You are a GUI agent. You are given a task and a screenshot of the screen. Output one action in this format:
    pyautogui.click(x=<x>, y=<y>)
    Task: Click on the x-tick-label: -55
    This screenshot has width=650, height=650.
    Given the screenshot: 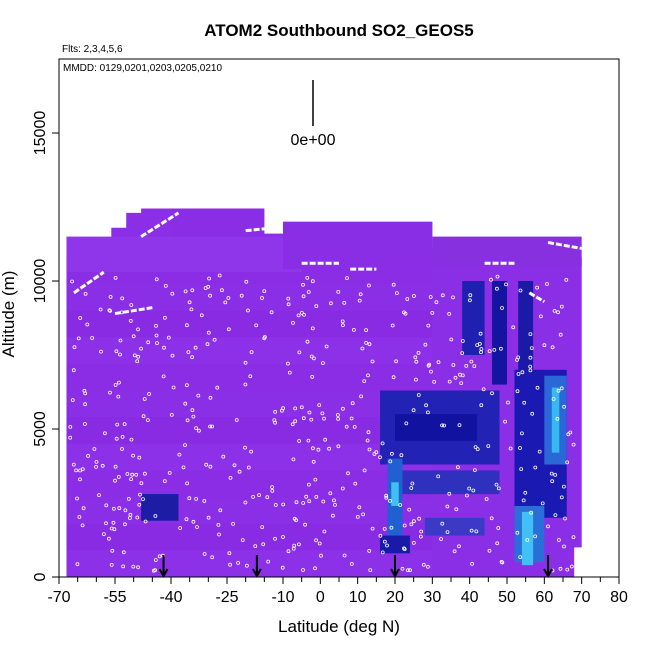 What is the action you would take?
    pyautogui.click(x=114, y=597)
    